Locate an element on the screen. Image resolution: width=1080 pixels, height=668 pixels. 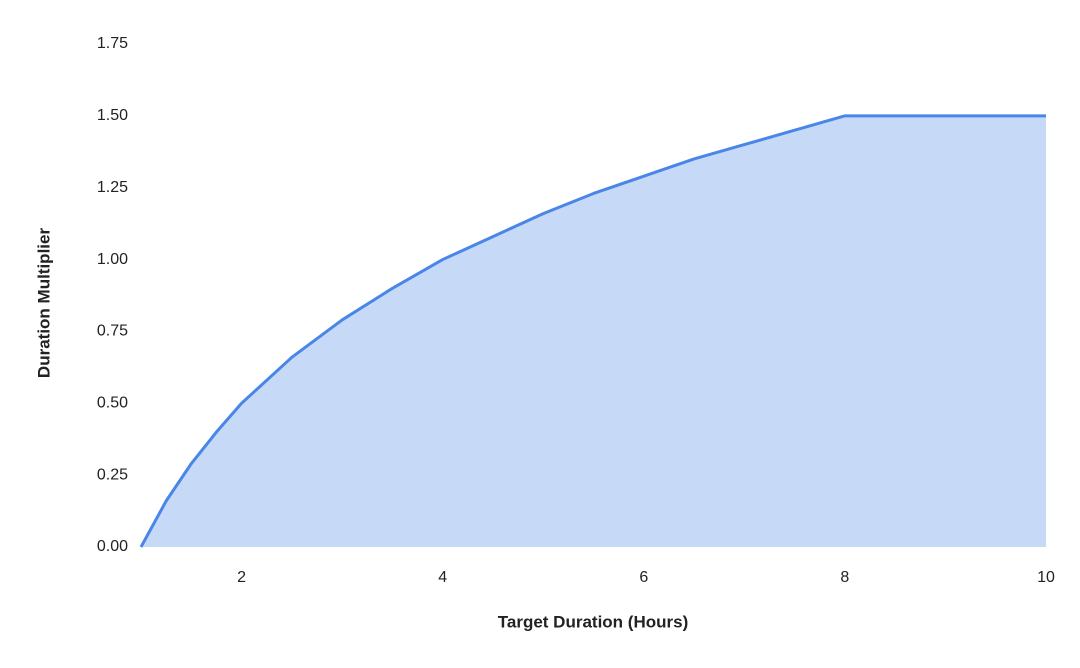
y-tick-label: 1.25 is located at coordinates (112, 187).